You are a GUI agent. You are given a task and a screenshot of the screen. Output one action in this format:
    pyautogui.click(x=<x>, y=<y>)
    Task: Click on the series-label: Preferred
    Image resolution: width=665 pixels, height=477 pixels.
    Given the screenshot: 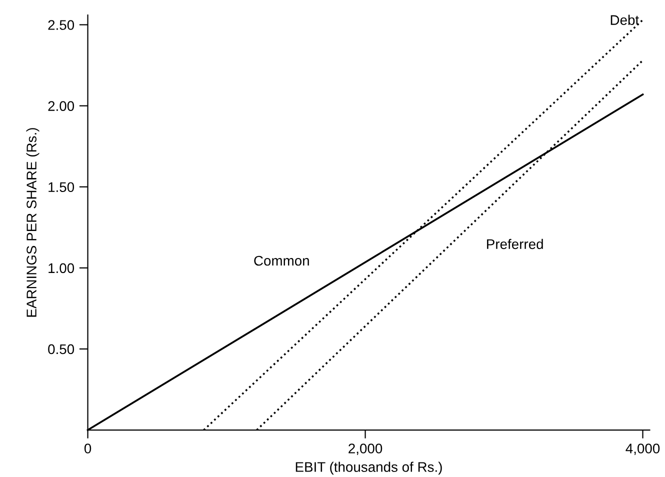 What is the action you would take?
    pyautogui.click(x=515, y=244)
    